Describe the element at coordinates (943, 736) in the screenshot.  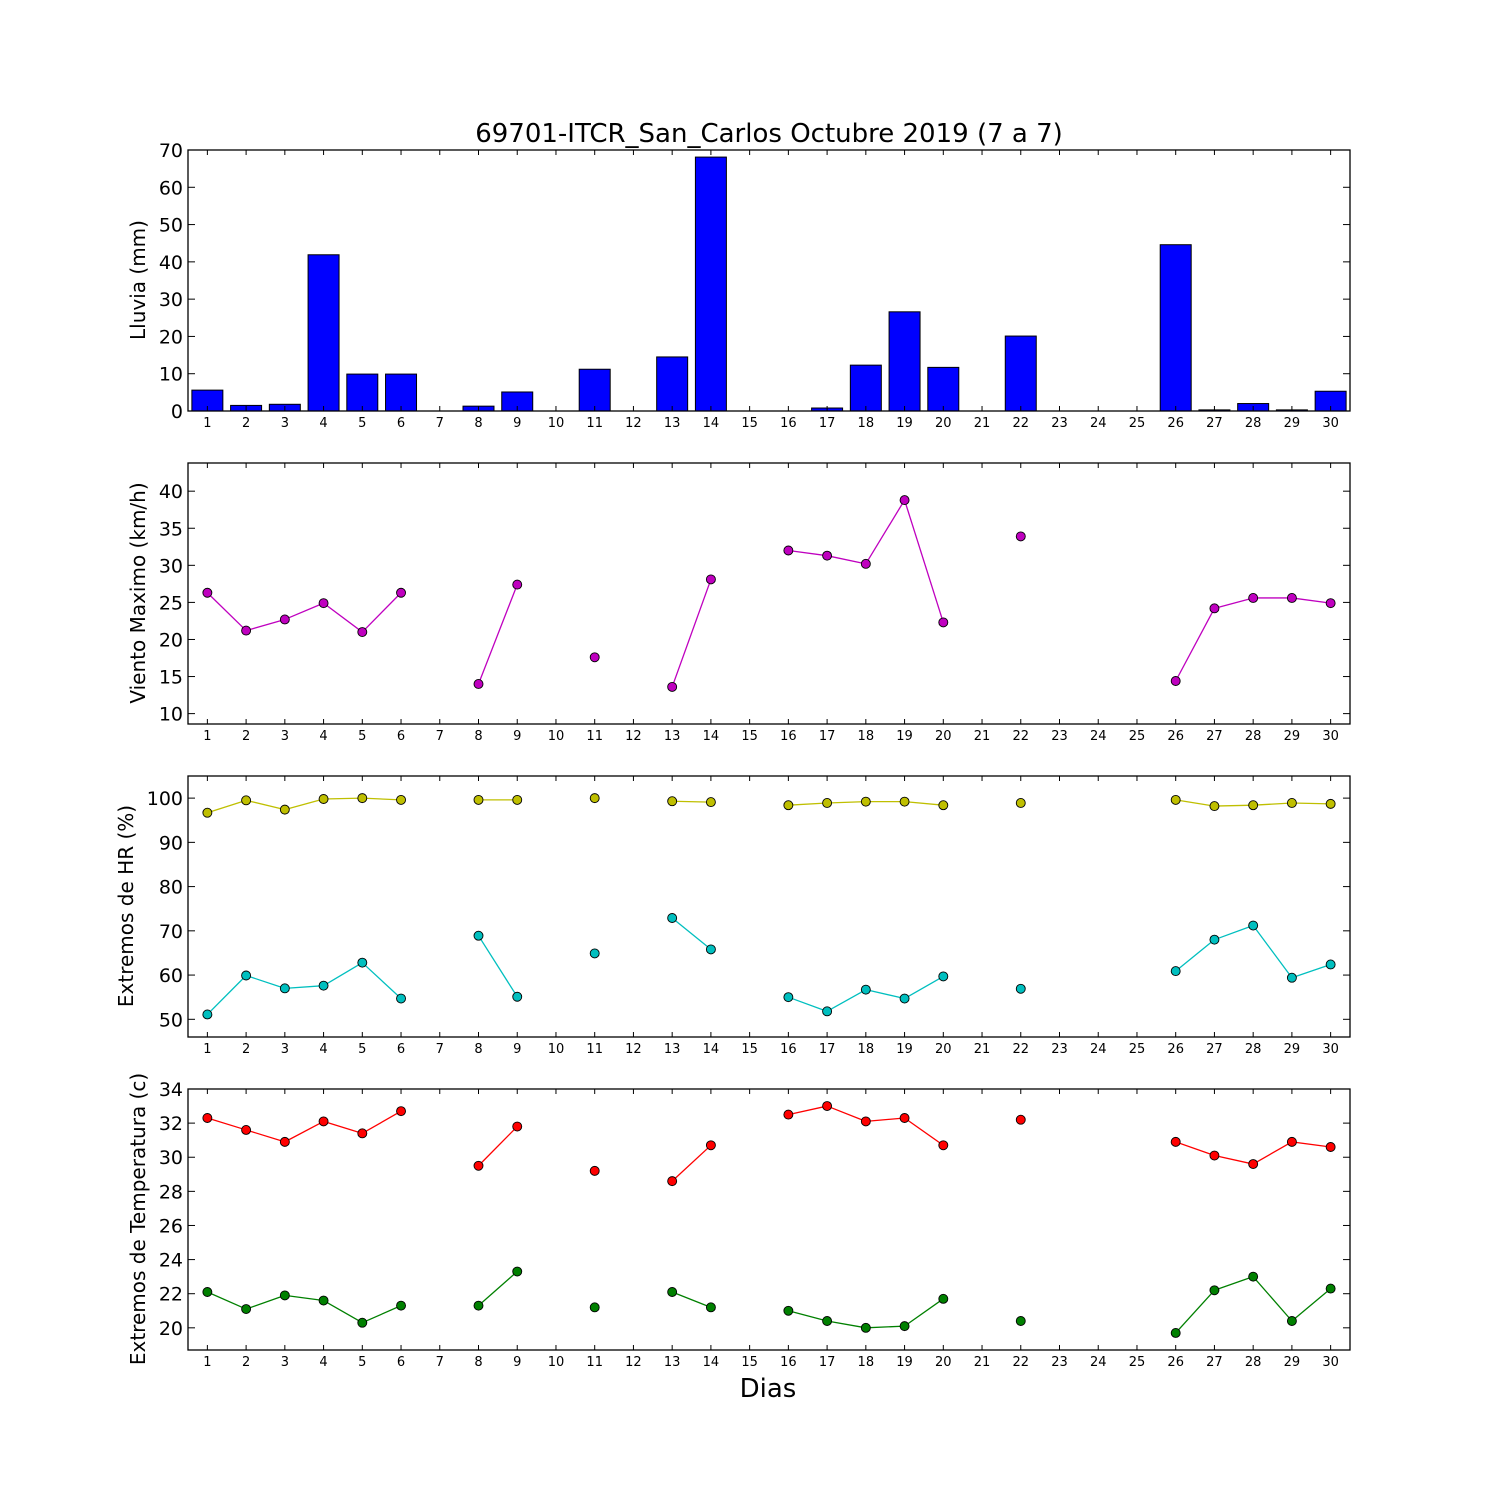
I see `x-tick-label: 20` at that location.